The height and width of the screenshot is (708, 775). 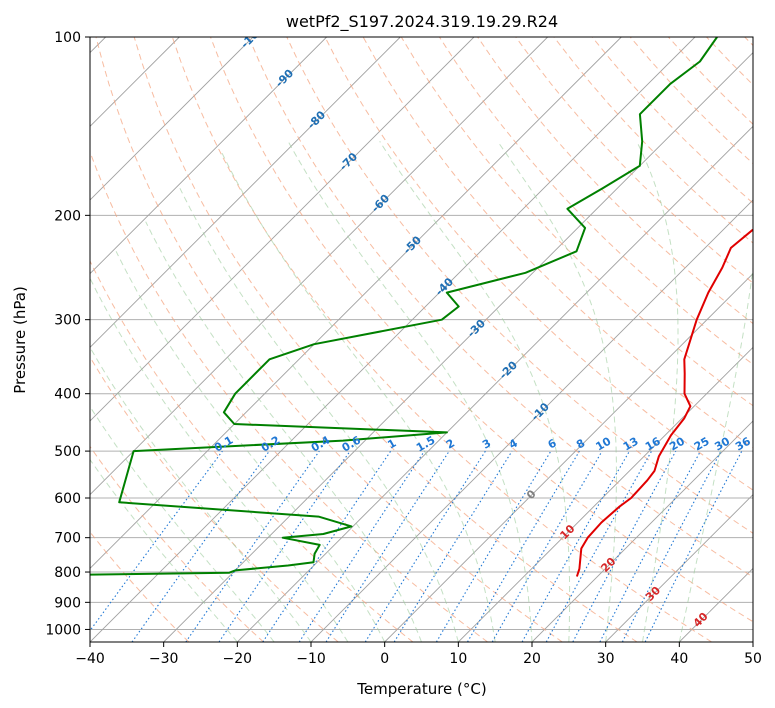 I want to click on temperature-profile-line, so click(x=664, y=402).